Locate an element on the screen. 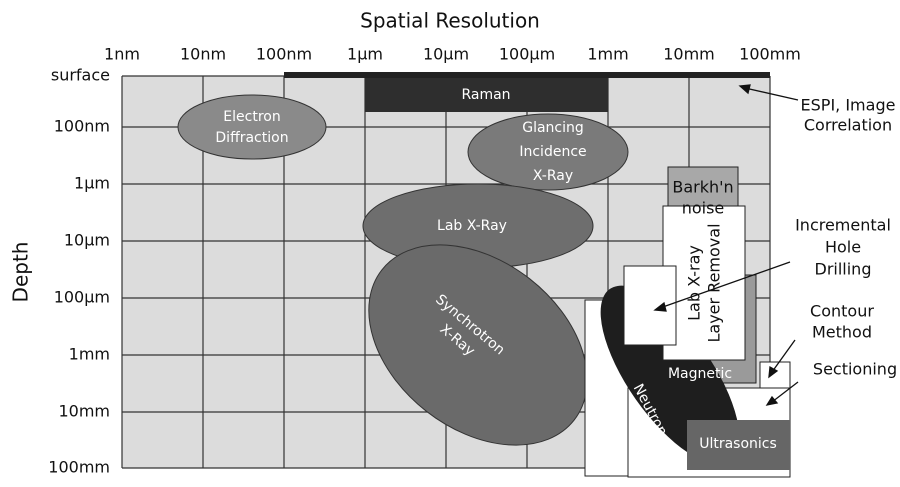 Image resolution: width=900 pixels, height=487 pixels. arrows is located at coordinates (726, 245).